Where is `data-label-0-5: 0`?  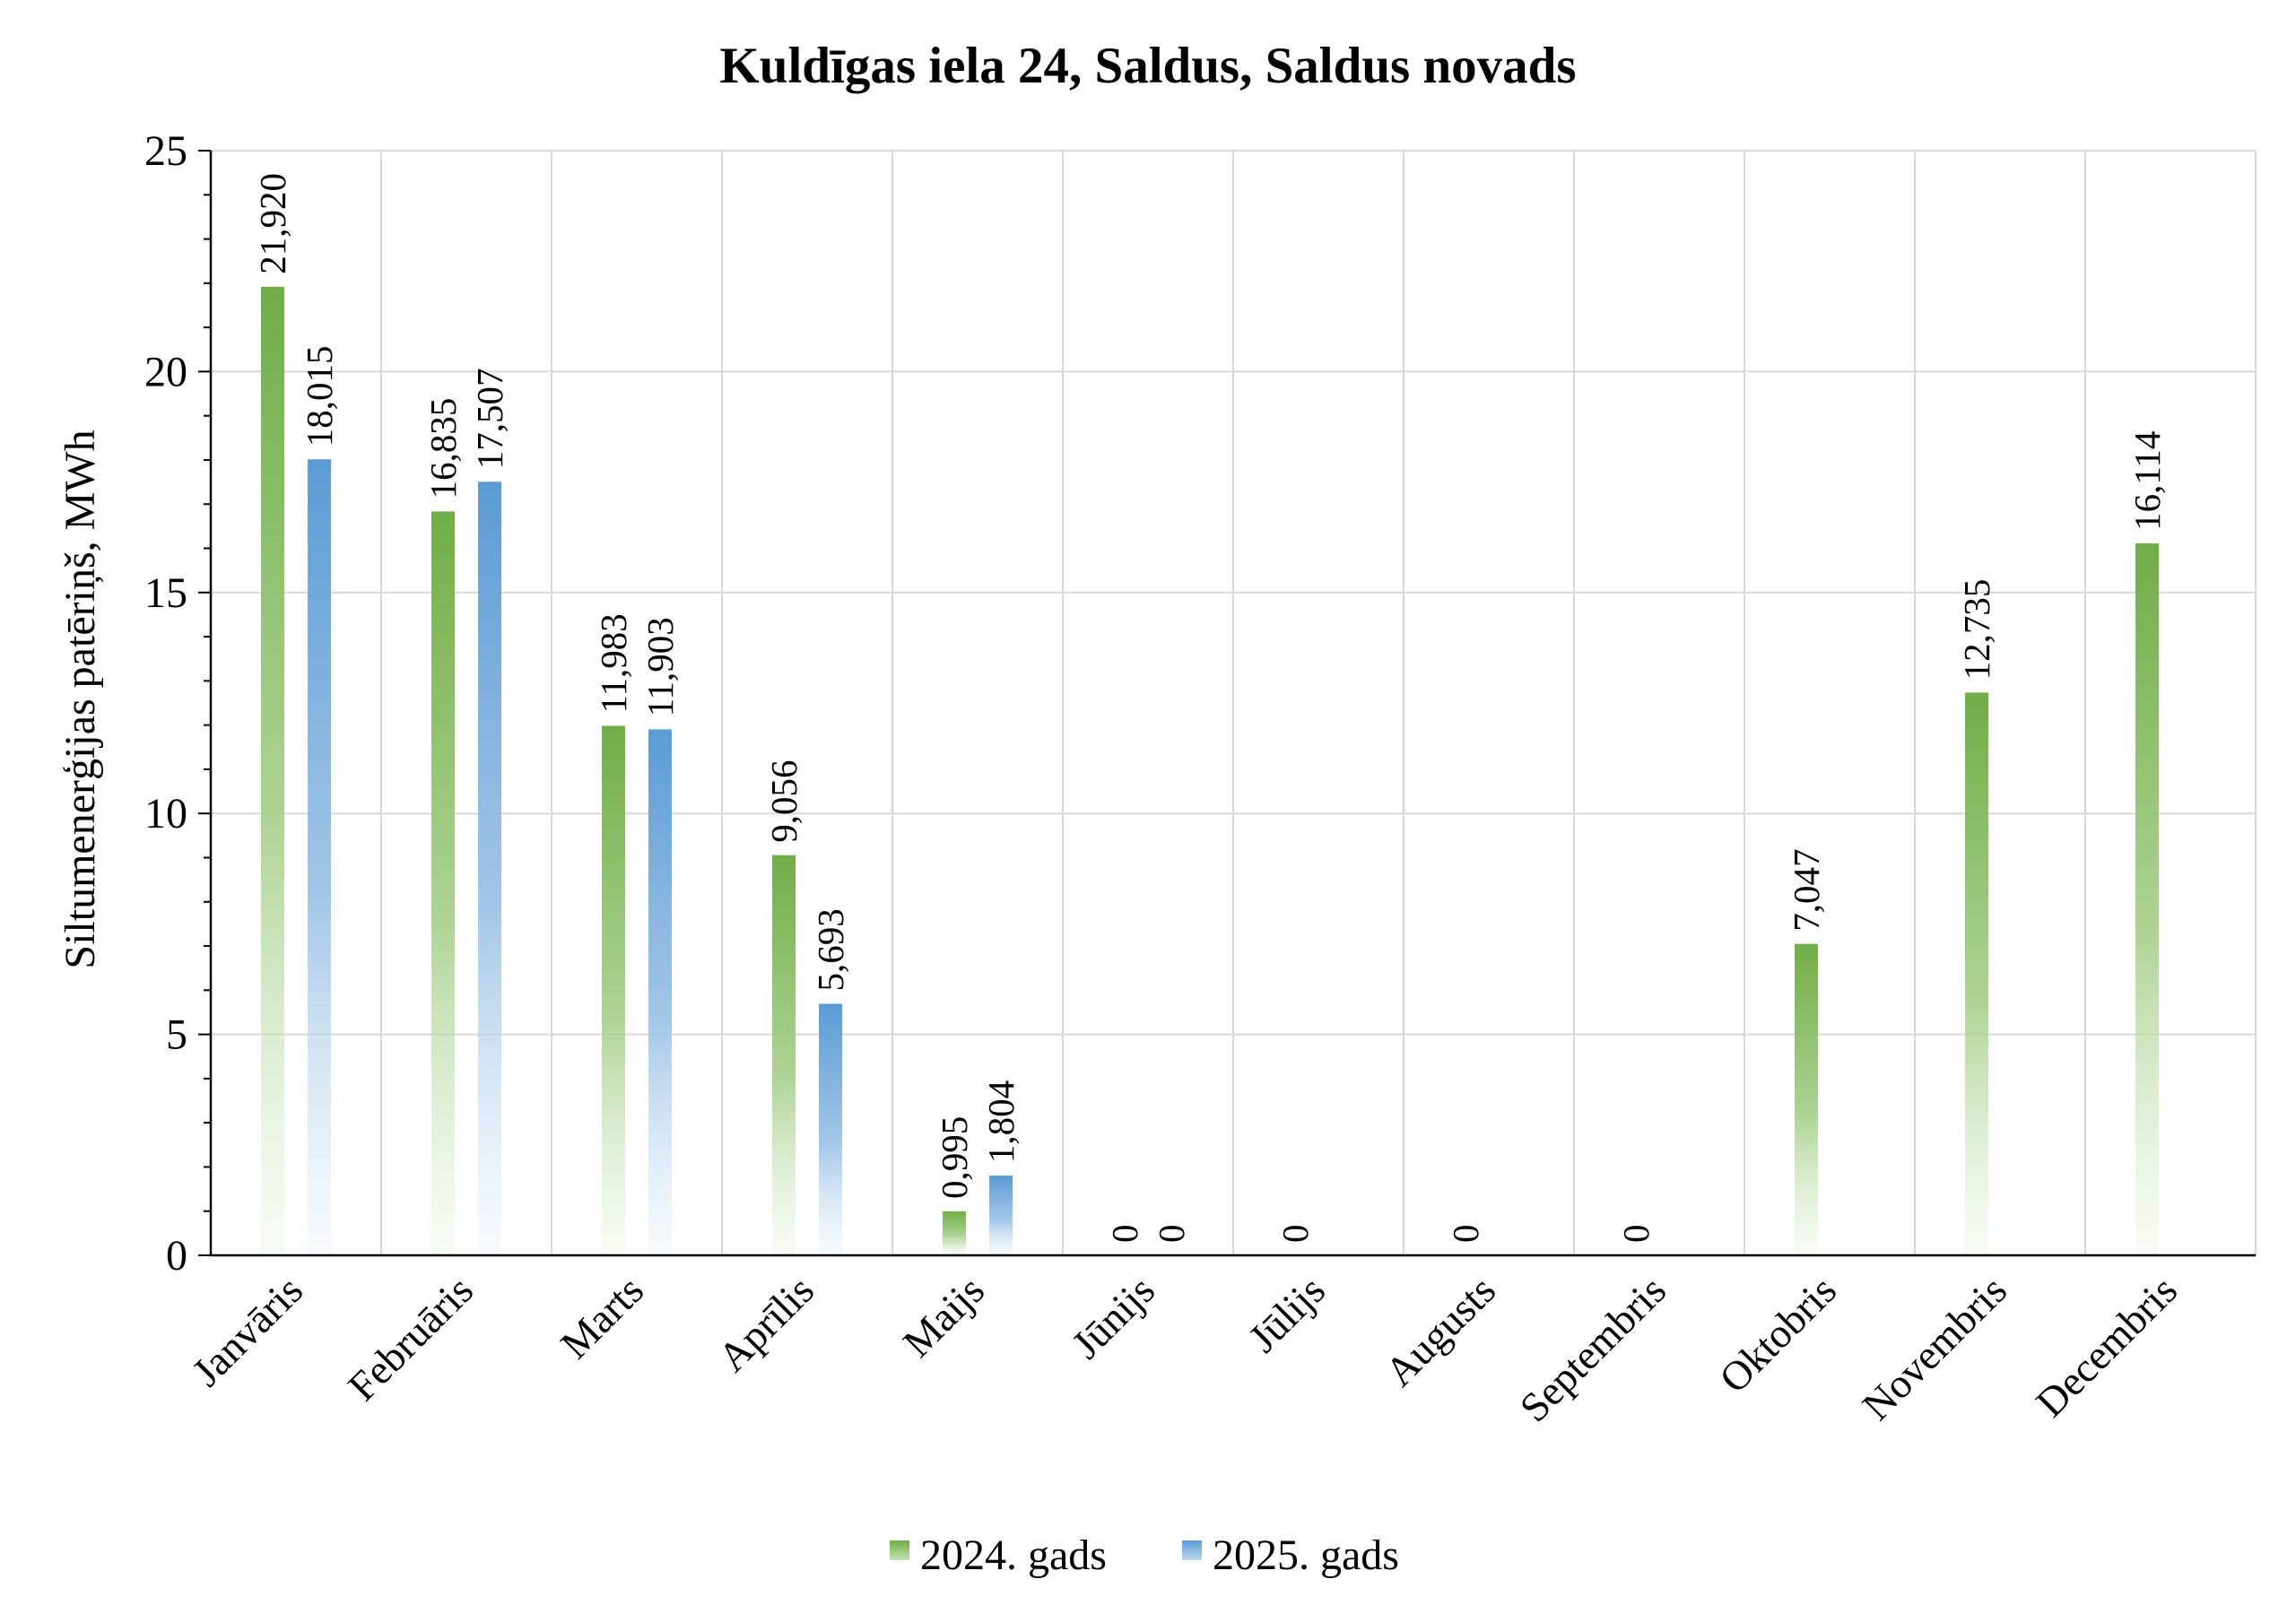 data-label-0-5: 0 is located at coordinates (1124, 1234).